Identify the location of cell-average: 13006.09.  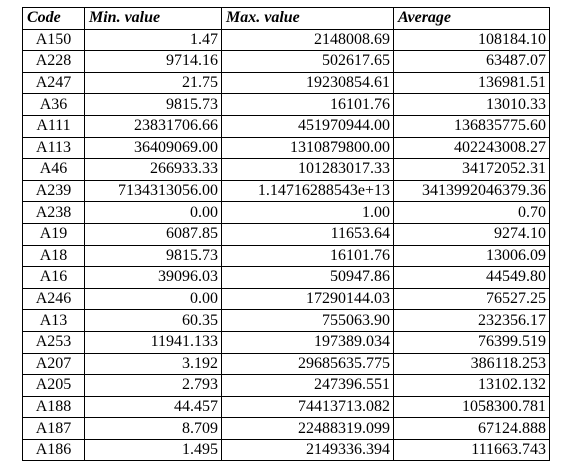
(471, 256).